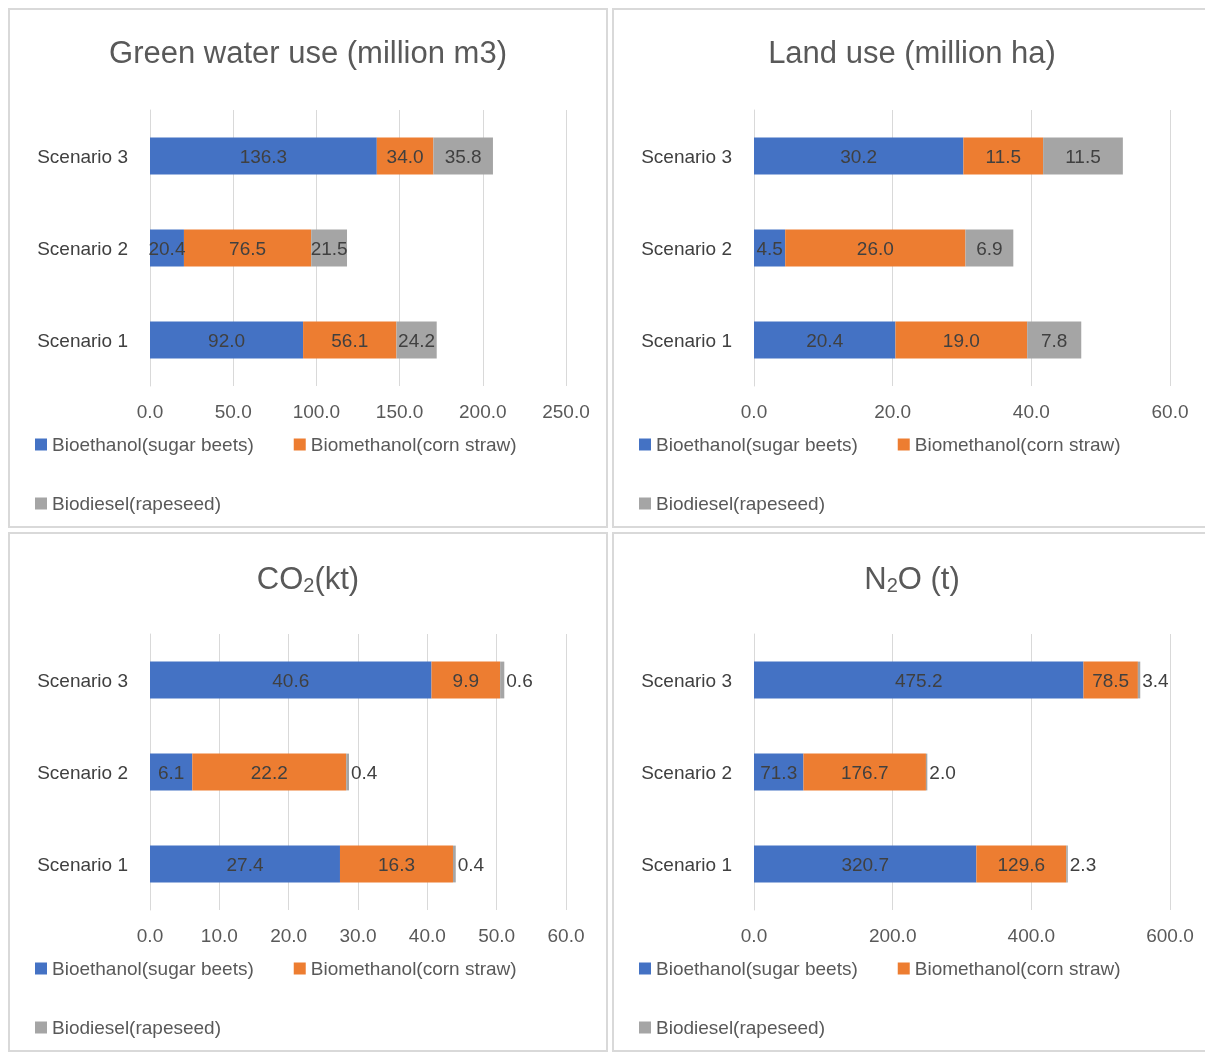  I want to click on data-label: 40.6, so click(291, 680).